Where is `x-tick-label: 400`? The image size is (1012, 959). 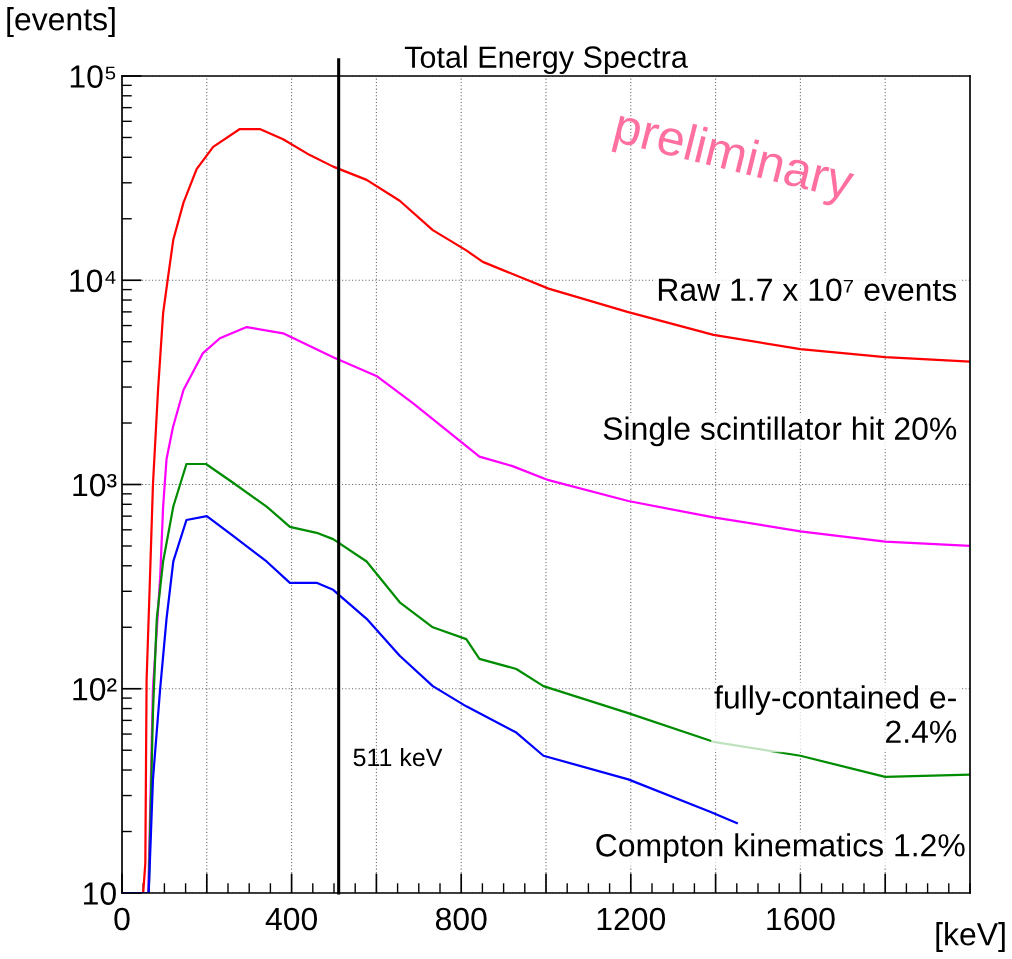 x-tick-label: 400 is located at coordinates (291, 919).